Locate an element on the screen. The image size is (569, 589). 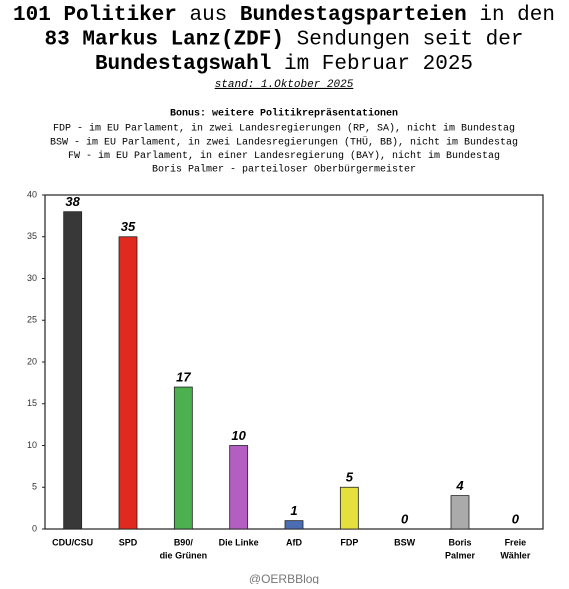
y-tick-label: 20 is located at coordinates (32, 361).